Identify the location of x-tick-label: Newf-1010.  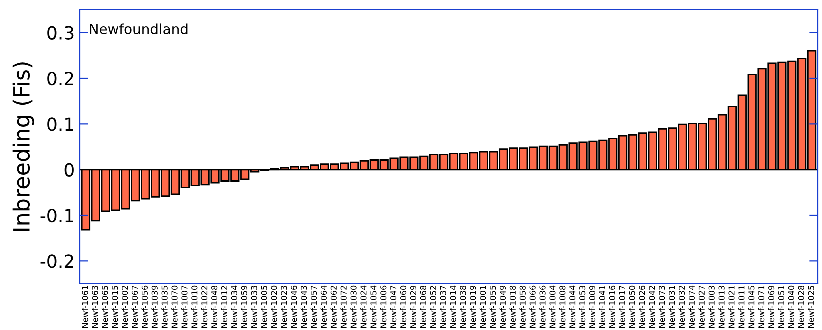
(194, 307).